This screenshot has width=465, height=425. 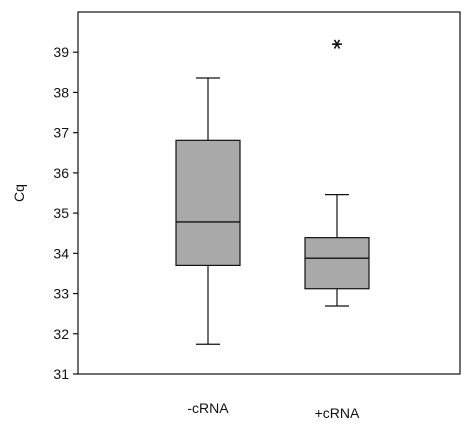 What do you see at coordinates (19, 193) in the screenshot?
I see `y-axis-label: Cq` at bounding box center [19, 193].